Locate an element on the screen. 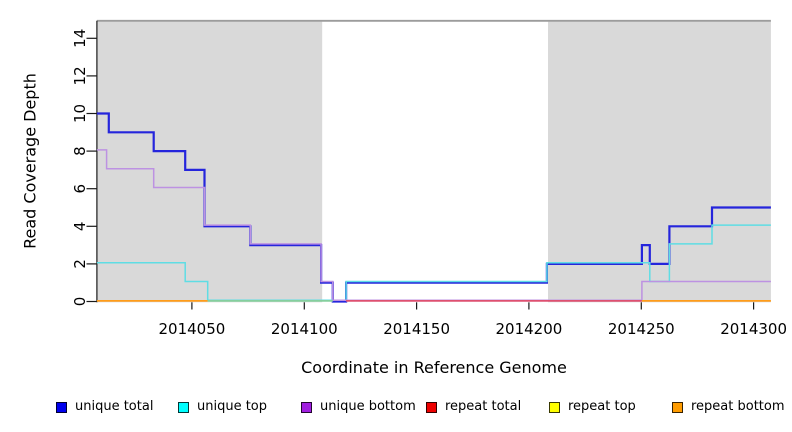 The height and width of the screenshot is (432, 792). legend-item-unique-total: unique total is located at coordinates (104, 407).